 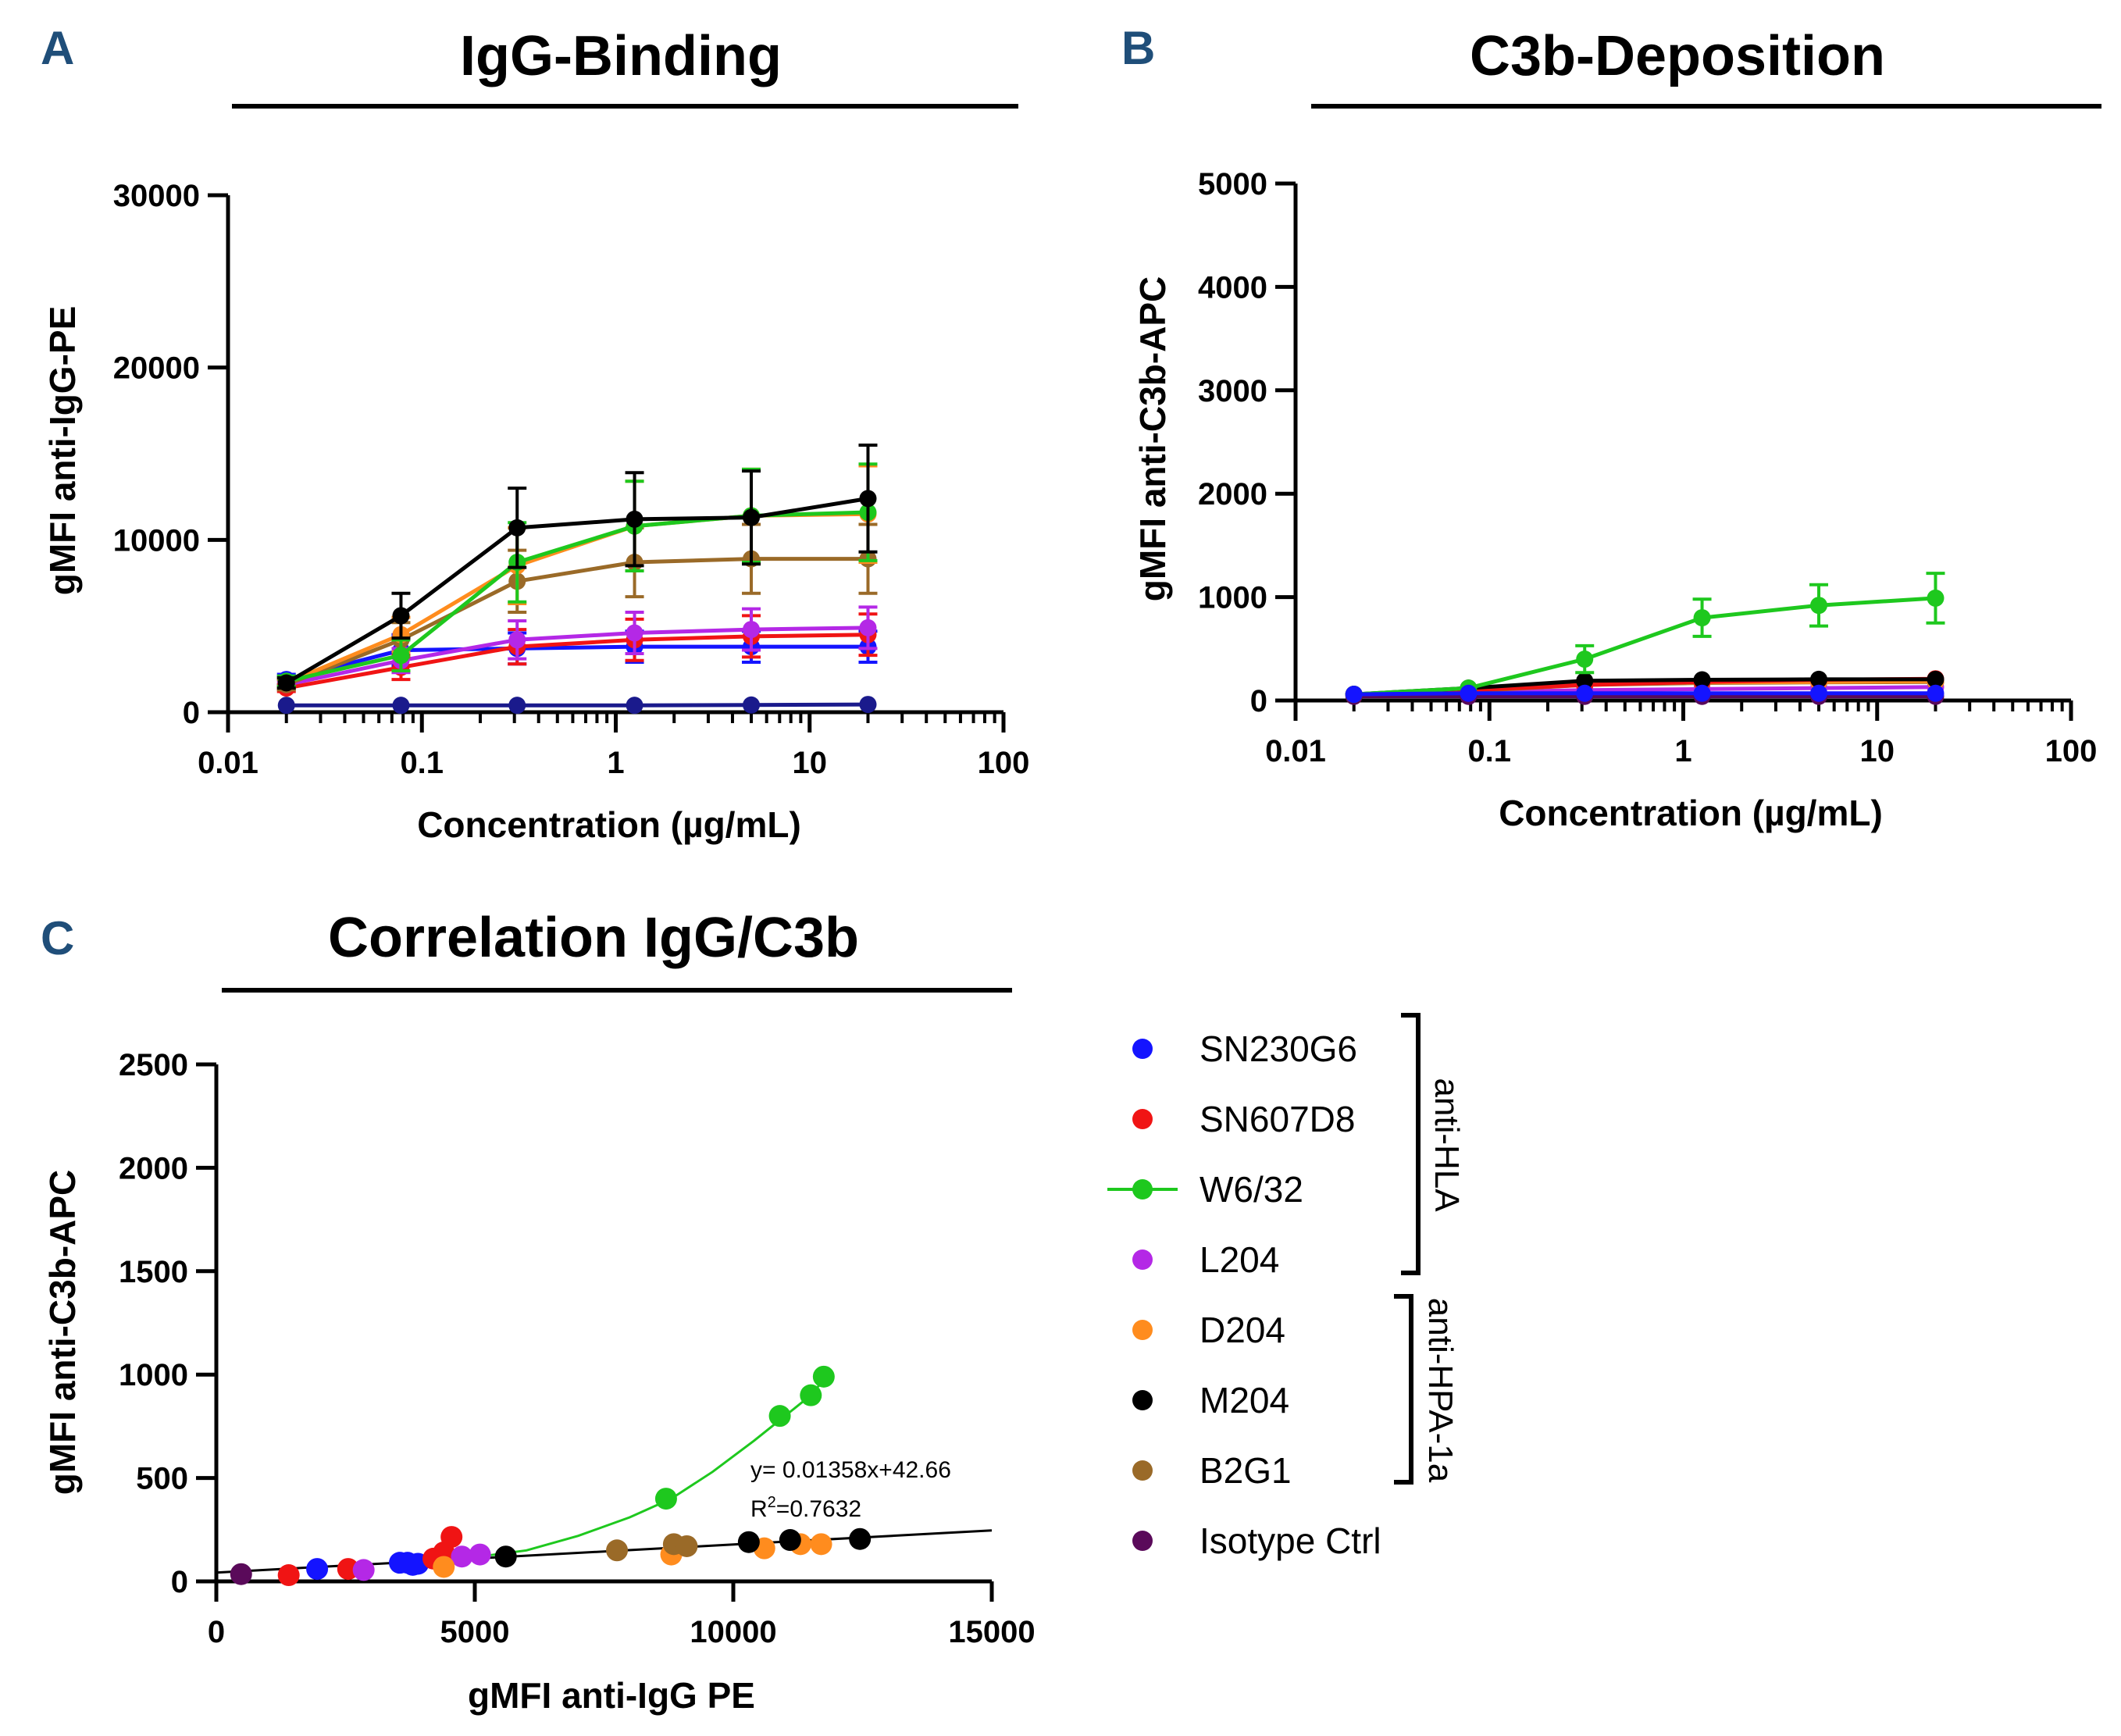 What do you see at coordinates (609, 824) in the screenshot?
I see `panel-a-xlabel: Concentration (µg/mL)` at bounding box center [609, 824].